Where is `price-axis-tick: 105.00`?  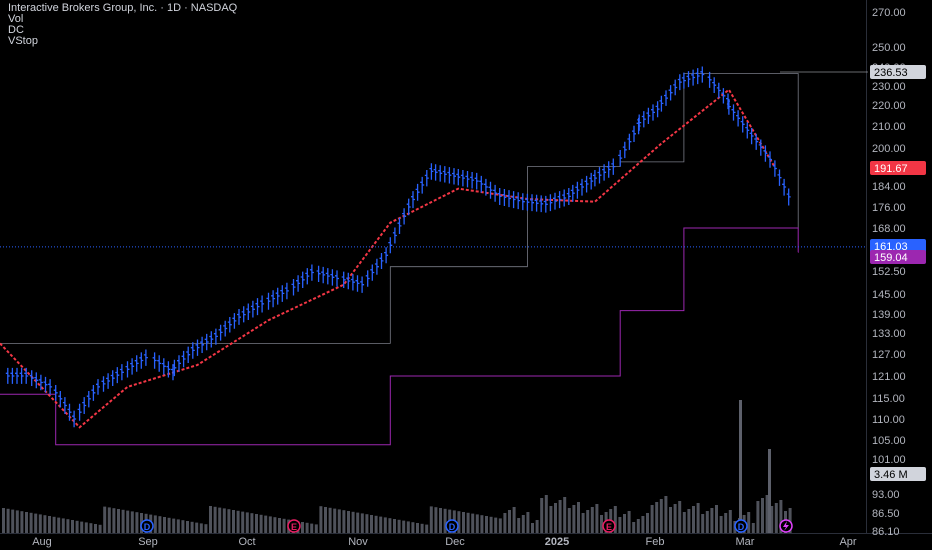
price-axis-tick: 105.00 is located at coordinates (889, 441).